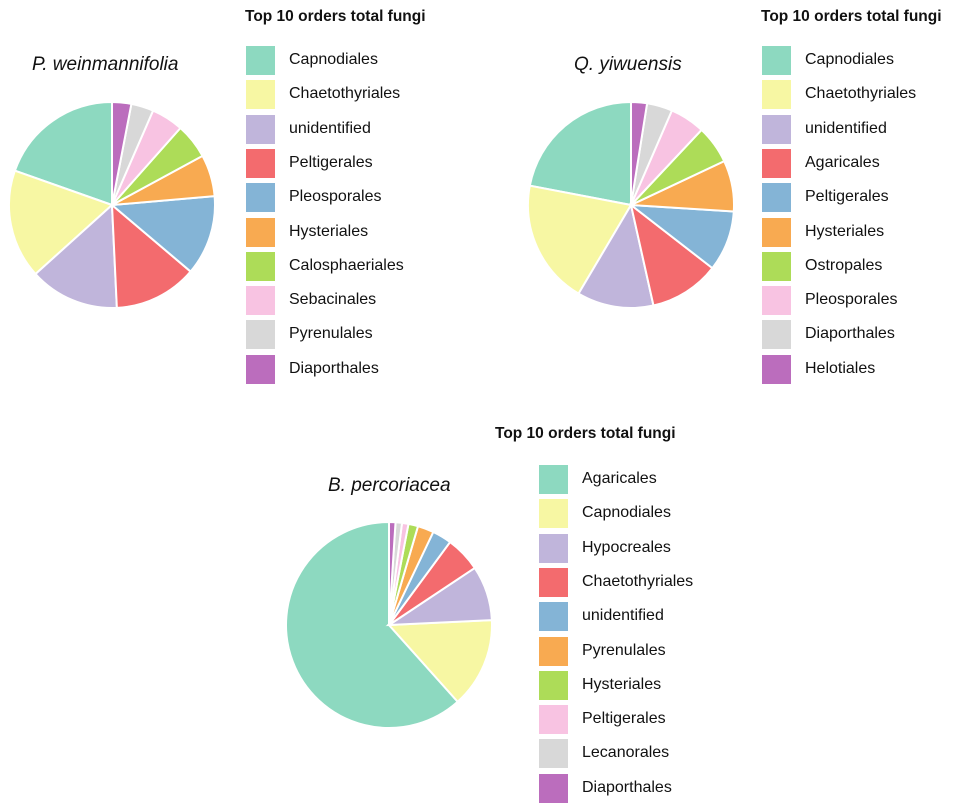  What do you see at coordinates (869, 266) in the screenshot?
I see `legend-item-ostropales: Ostropales` at bounding box center [869, 266].